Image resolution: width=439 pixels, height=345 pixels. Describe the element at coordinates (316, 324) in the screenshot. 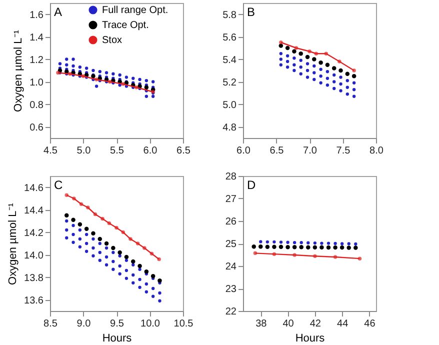

I see `x-tick-label: 42` at that location.